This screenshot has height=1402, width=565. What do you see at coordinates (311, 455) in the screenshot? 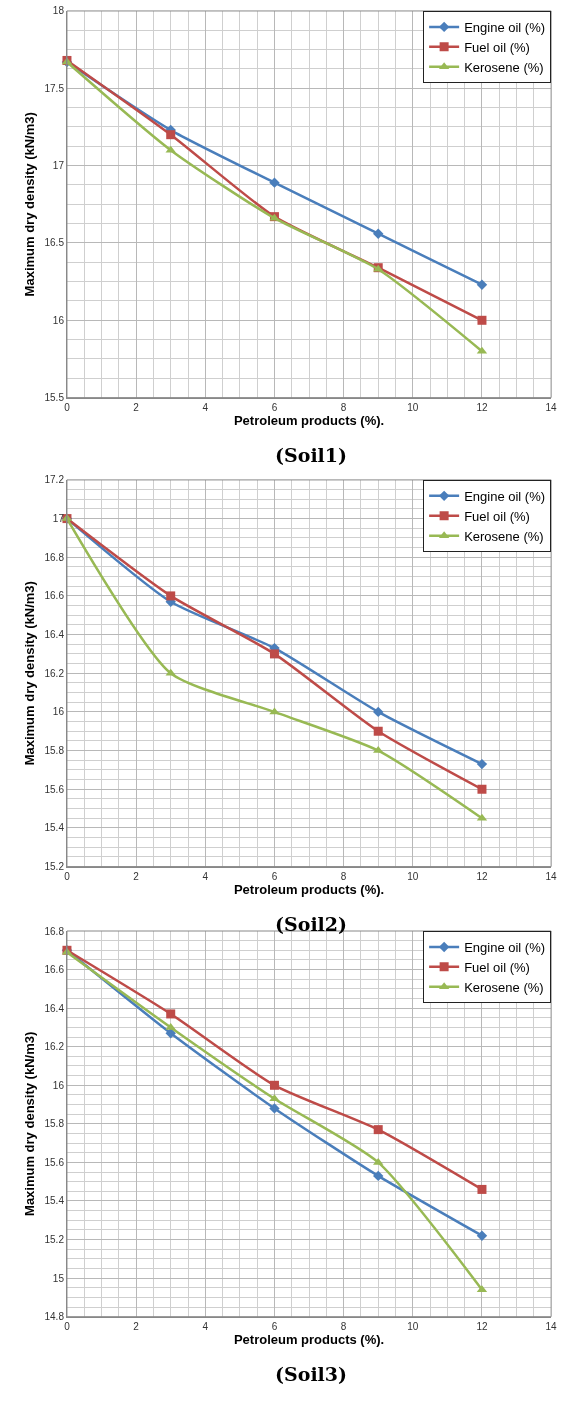
I see `text: (Soil1)` at bounding box center [311, 455].